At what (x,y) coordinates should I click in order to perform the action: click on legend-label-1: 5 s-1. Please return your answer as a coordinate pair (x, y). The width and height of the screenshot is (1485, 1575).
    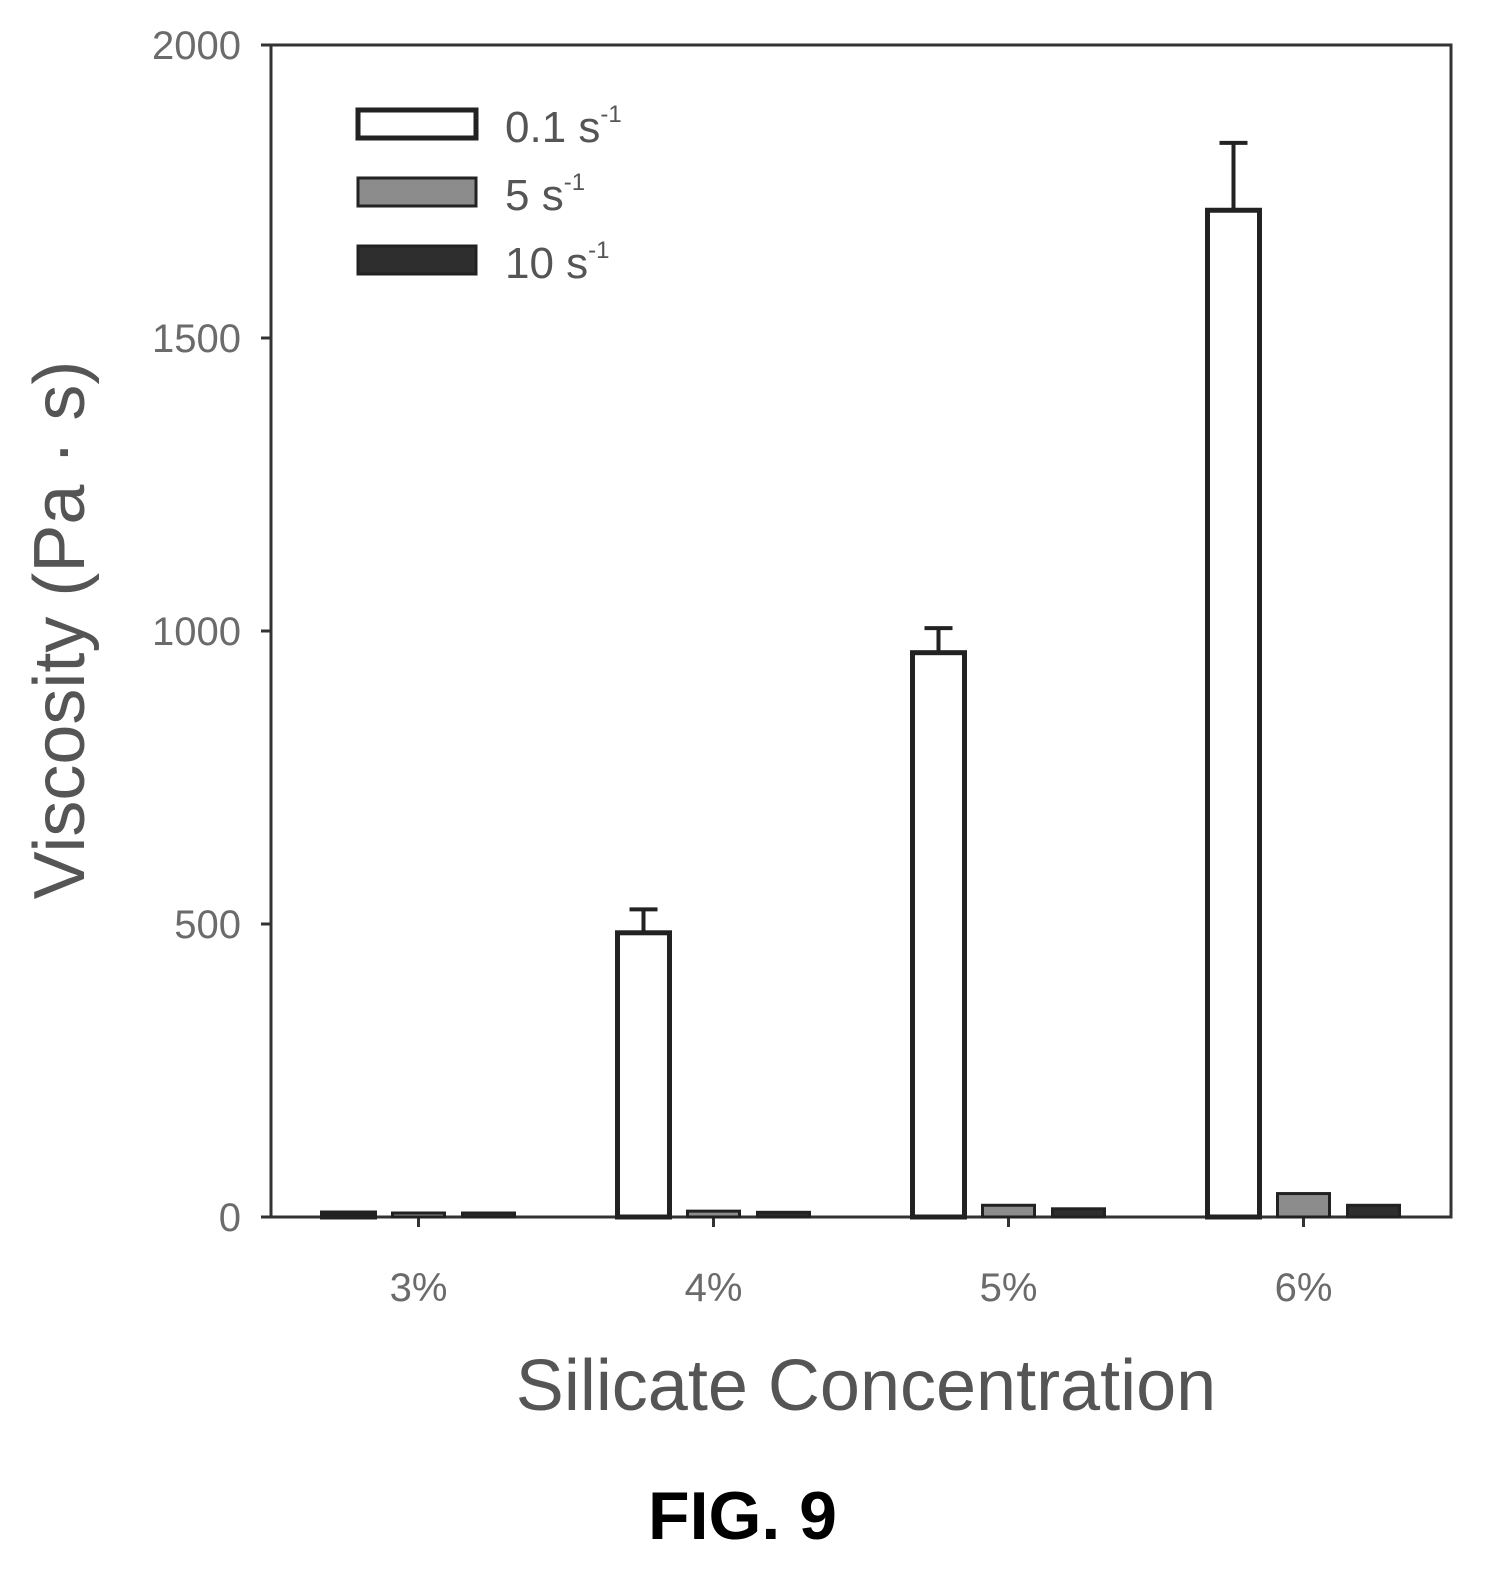
    Looking at the image, I should click on (545, 194).